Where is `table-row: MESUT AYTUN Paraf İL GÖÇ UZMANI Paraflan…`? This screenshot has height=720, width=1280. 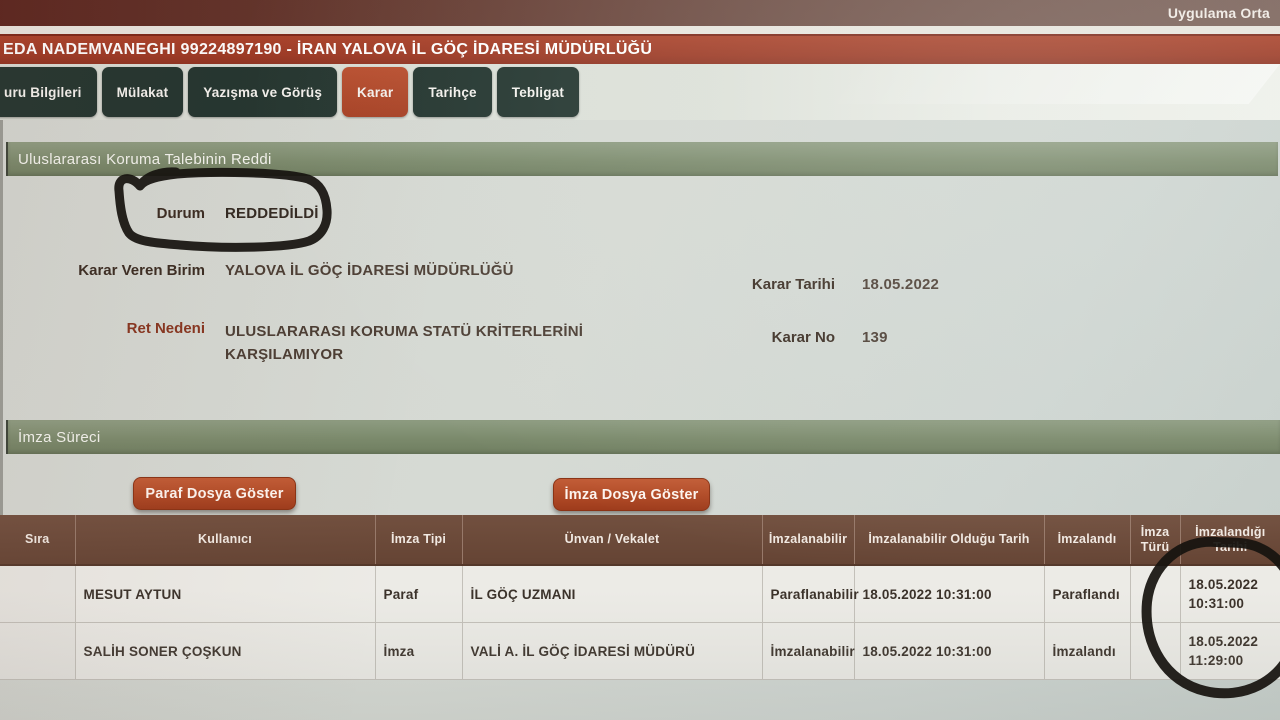 table-row: MESUT AYTUN Paraf İL GÖÇ UZMANI Paraflan… is located at coordinates (640, 593).